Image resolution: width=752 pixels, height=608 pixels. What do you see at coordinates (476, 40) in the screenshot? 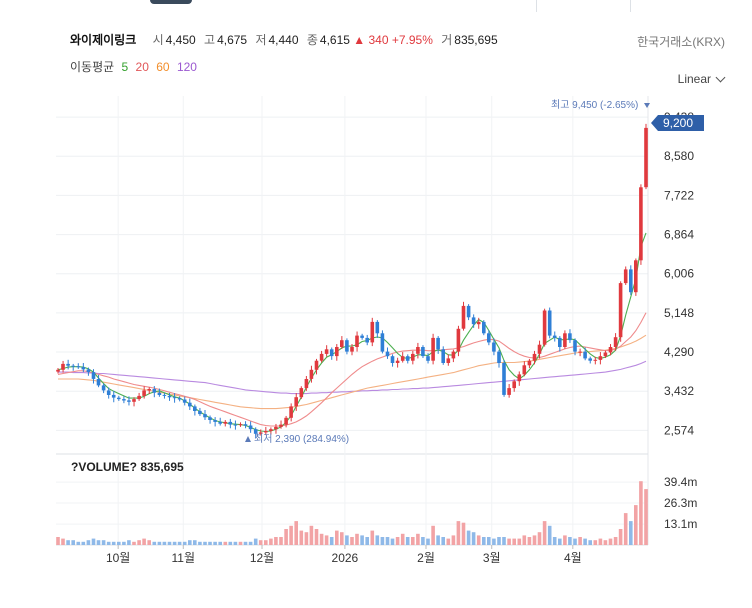
I see `volume-value: 835,695` at bounding box center [476, 40].